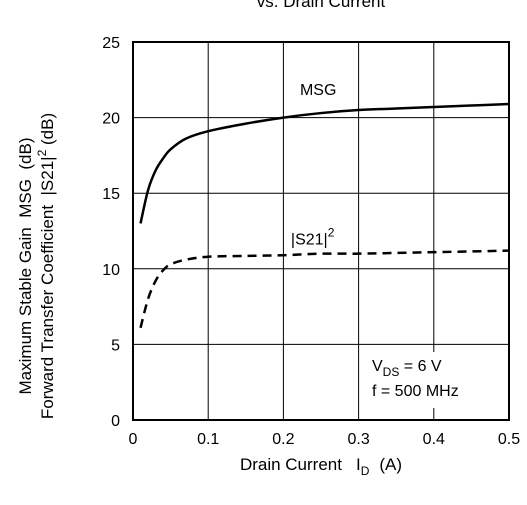  What do you see at coordinates (208, 439) in the screenshot?
I see `x-tick-label: 0.1` at bounding box center [208, 439].